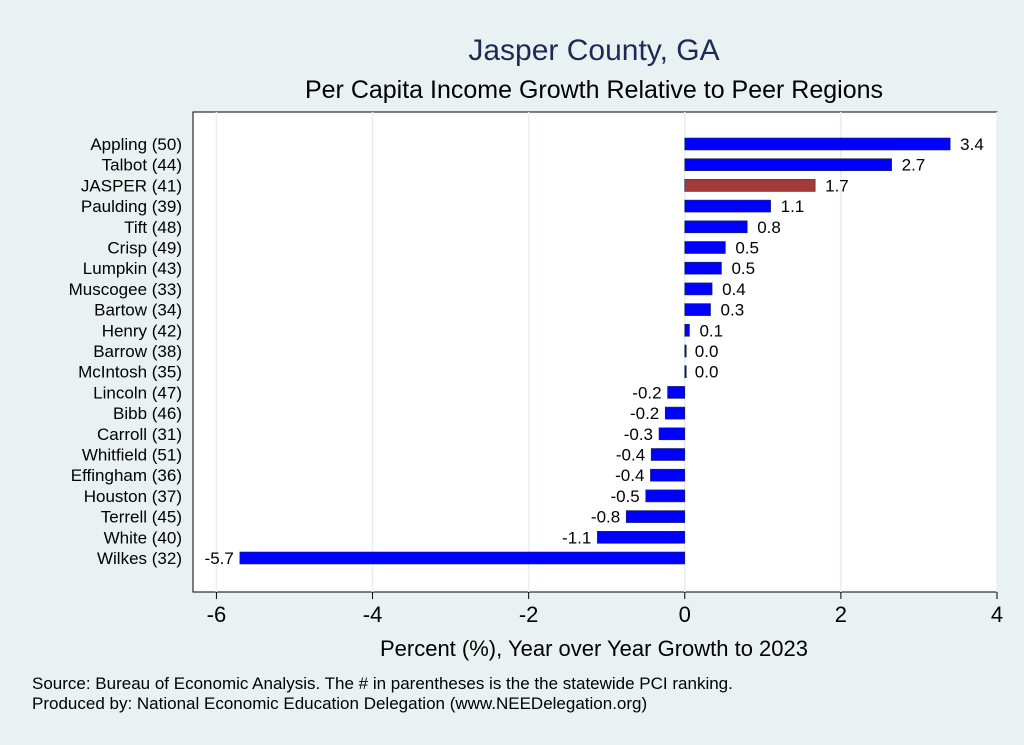  I want to click on value-label: -5.7, so click(219, 558).